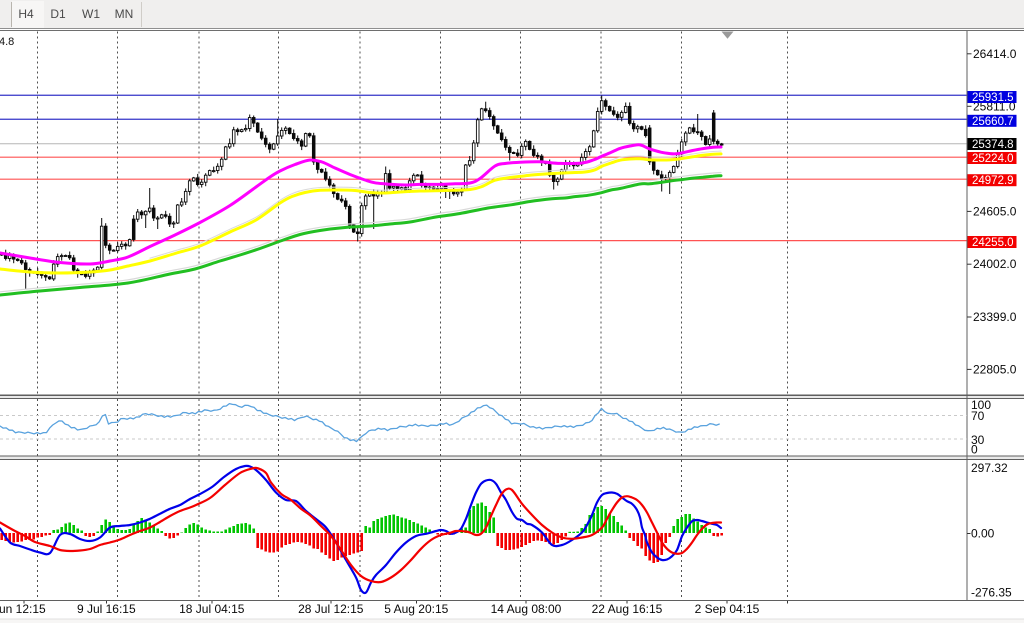  I want to click on svg-text: MN, so click(124, 14).